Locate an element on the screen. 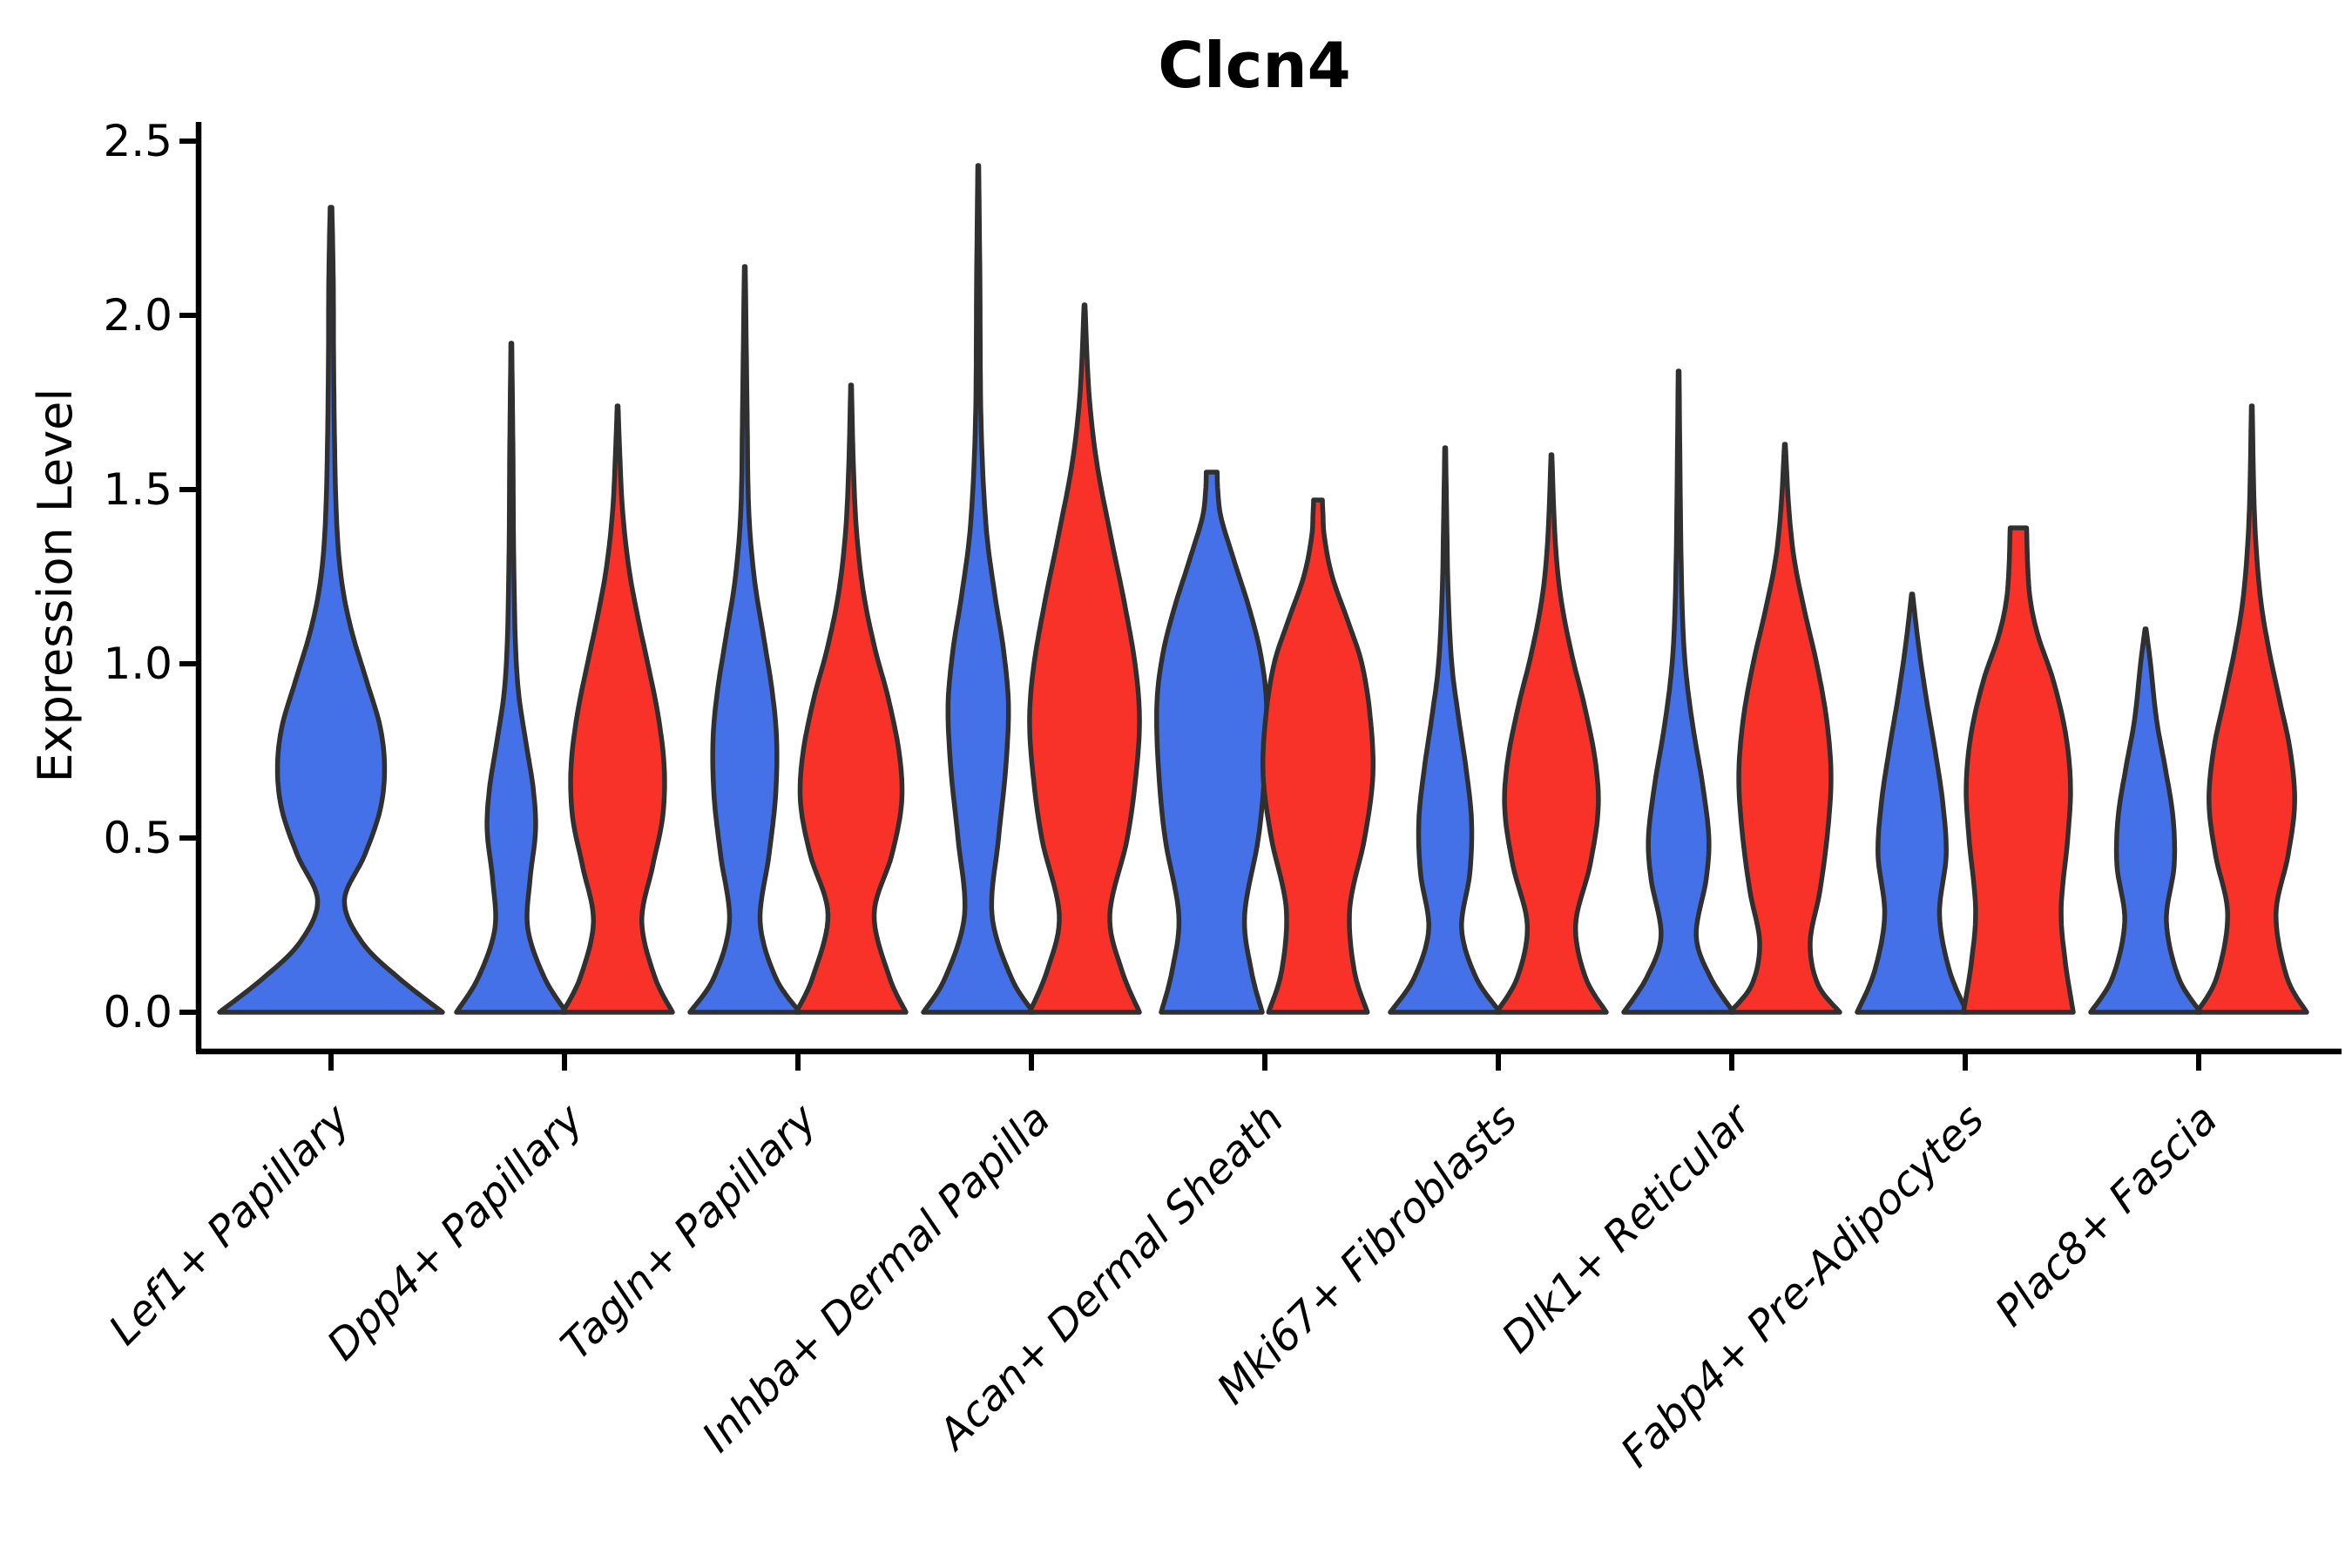  violin-tagln-papillary-blue is located at coordinates (744, 639).